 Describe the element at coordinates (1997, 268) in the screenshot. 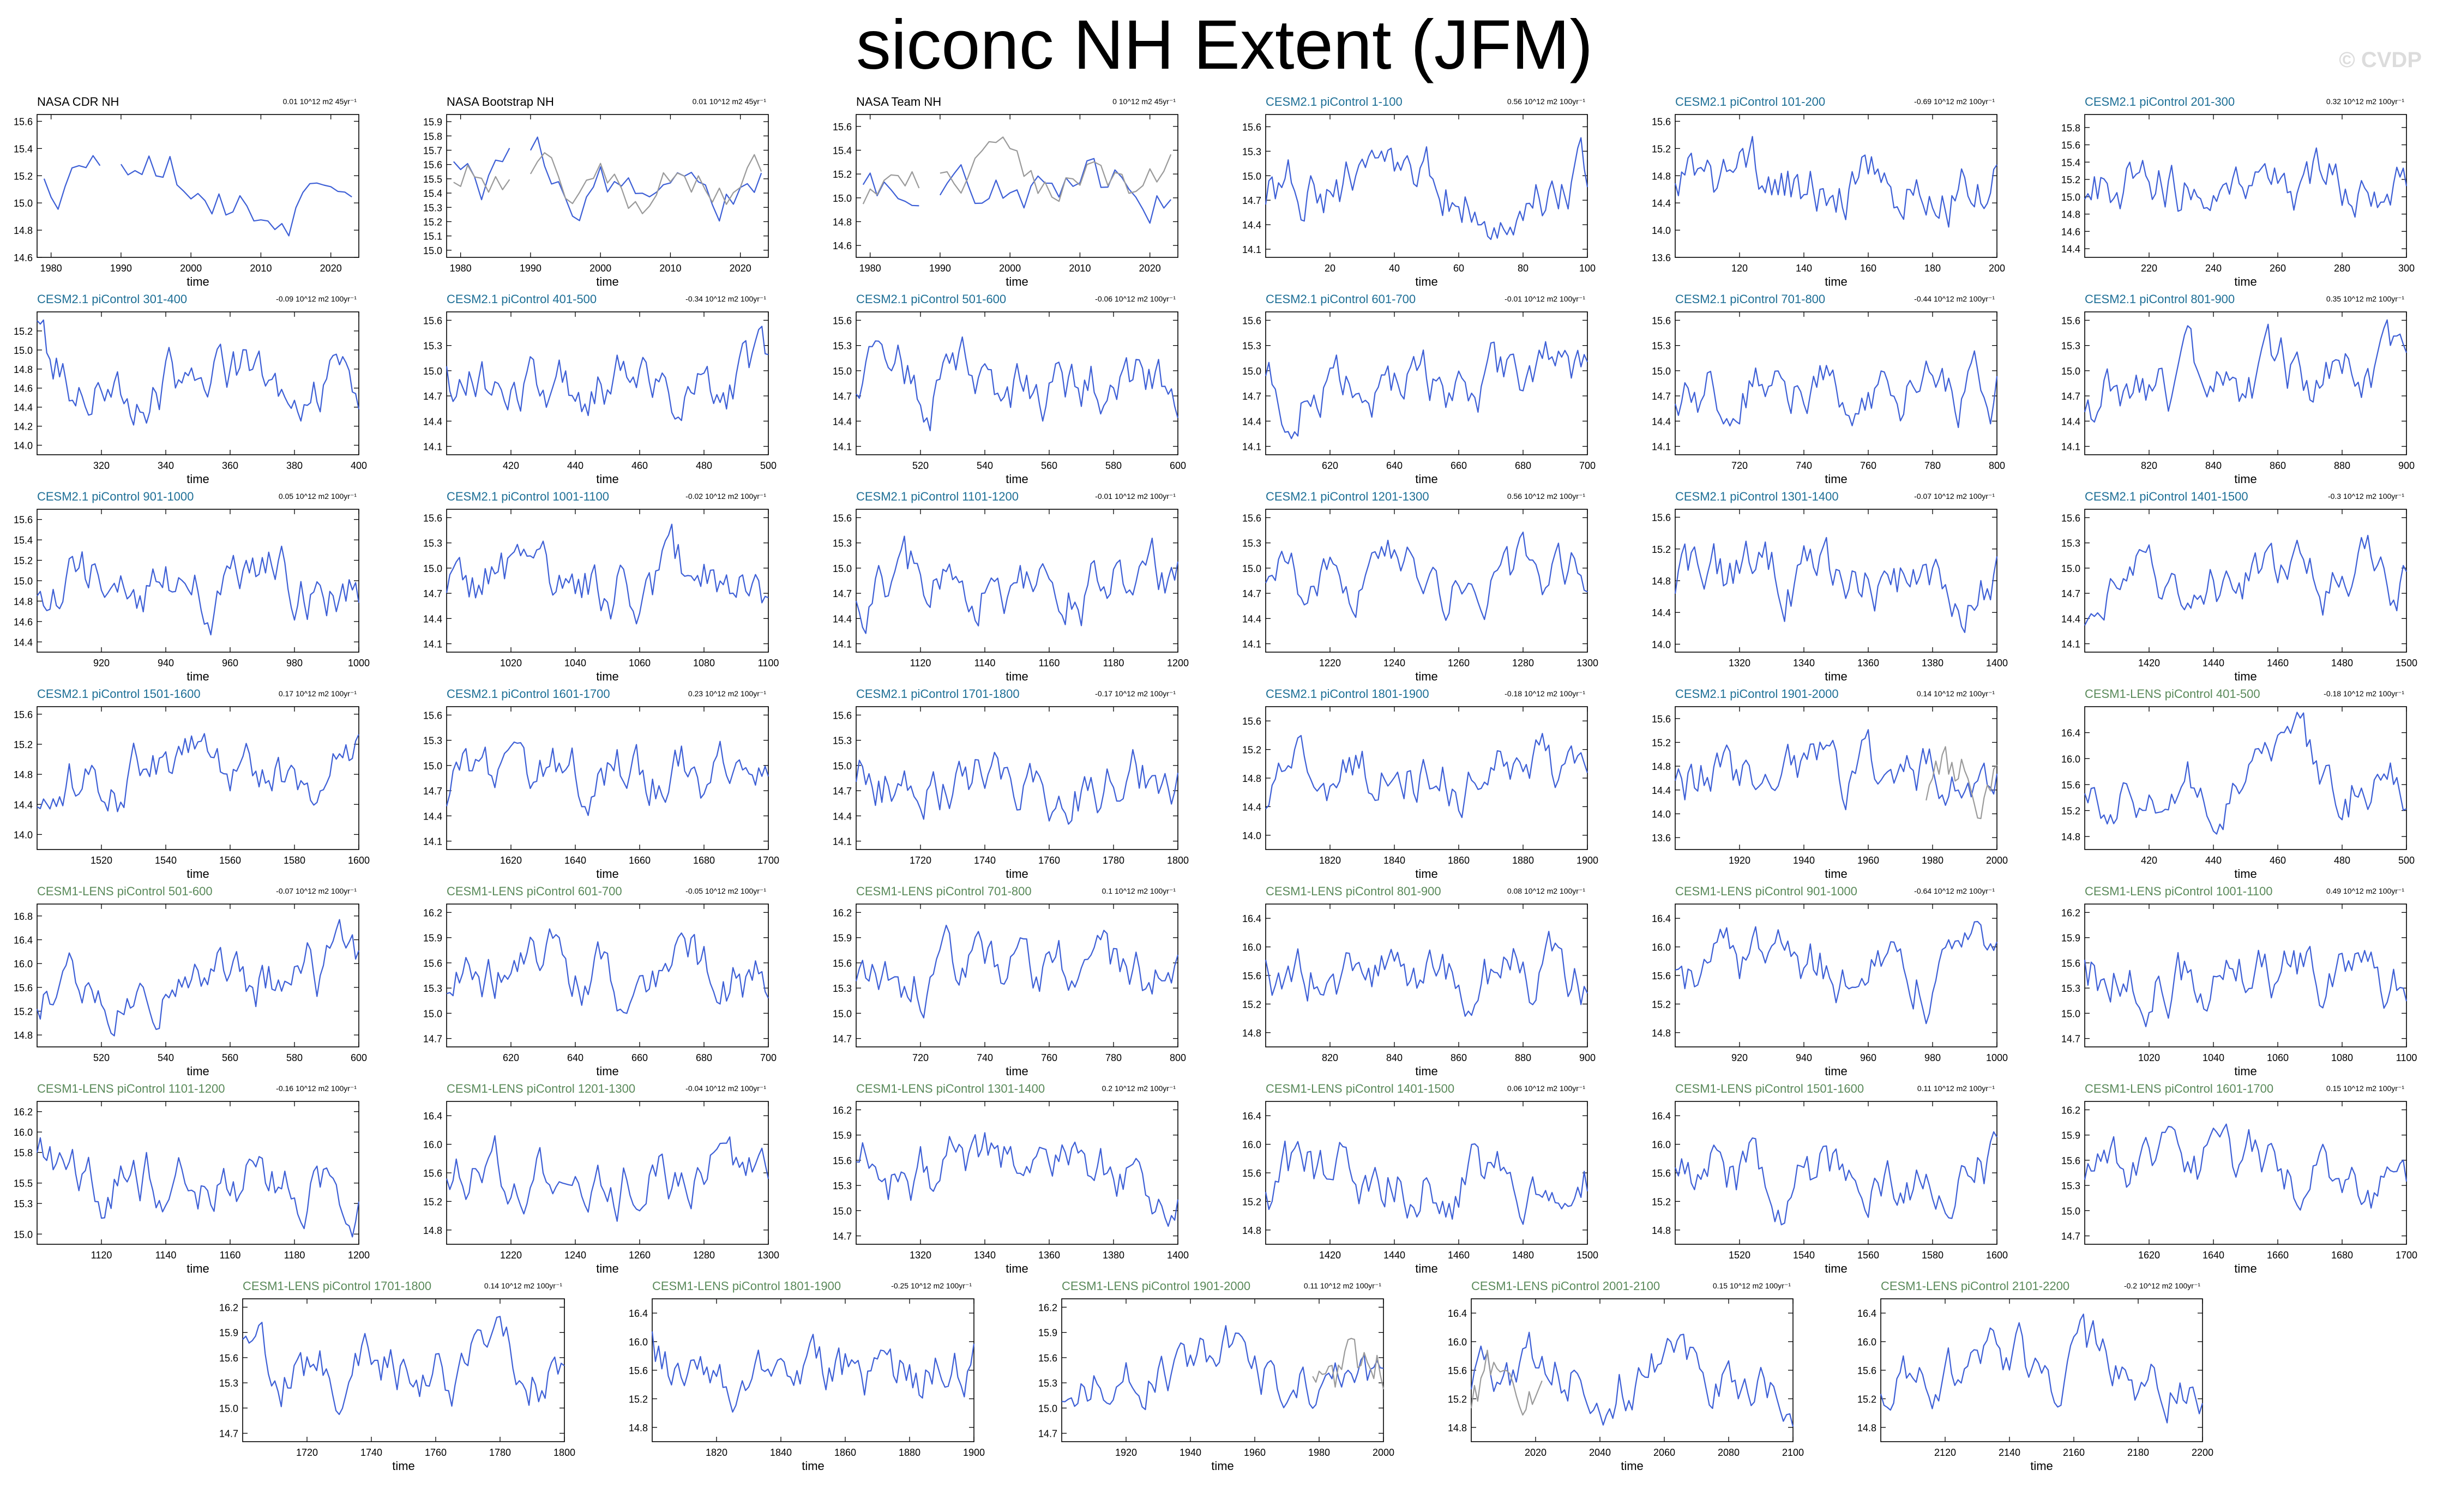

I see `x-tick-label: 200` at that location.